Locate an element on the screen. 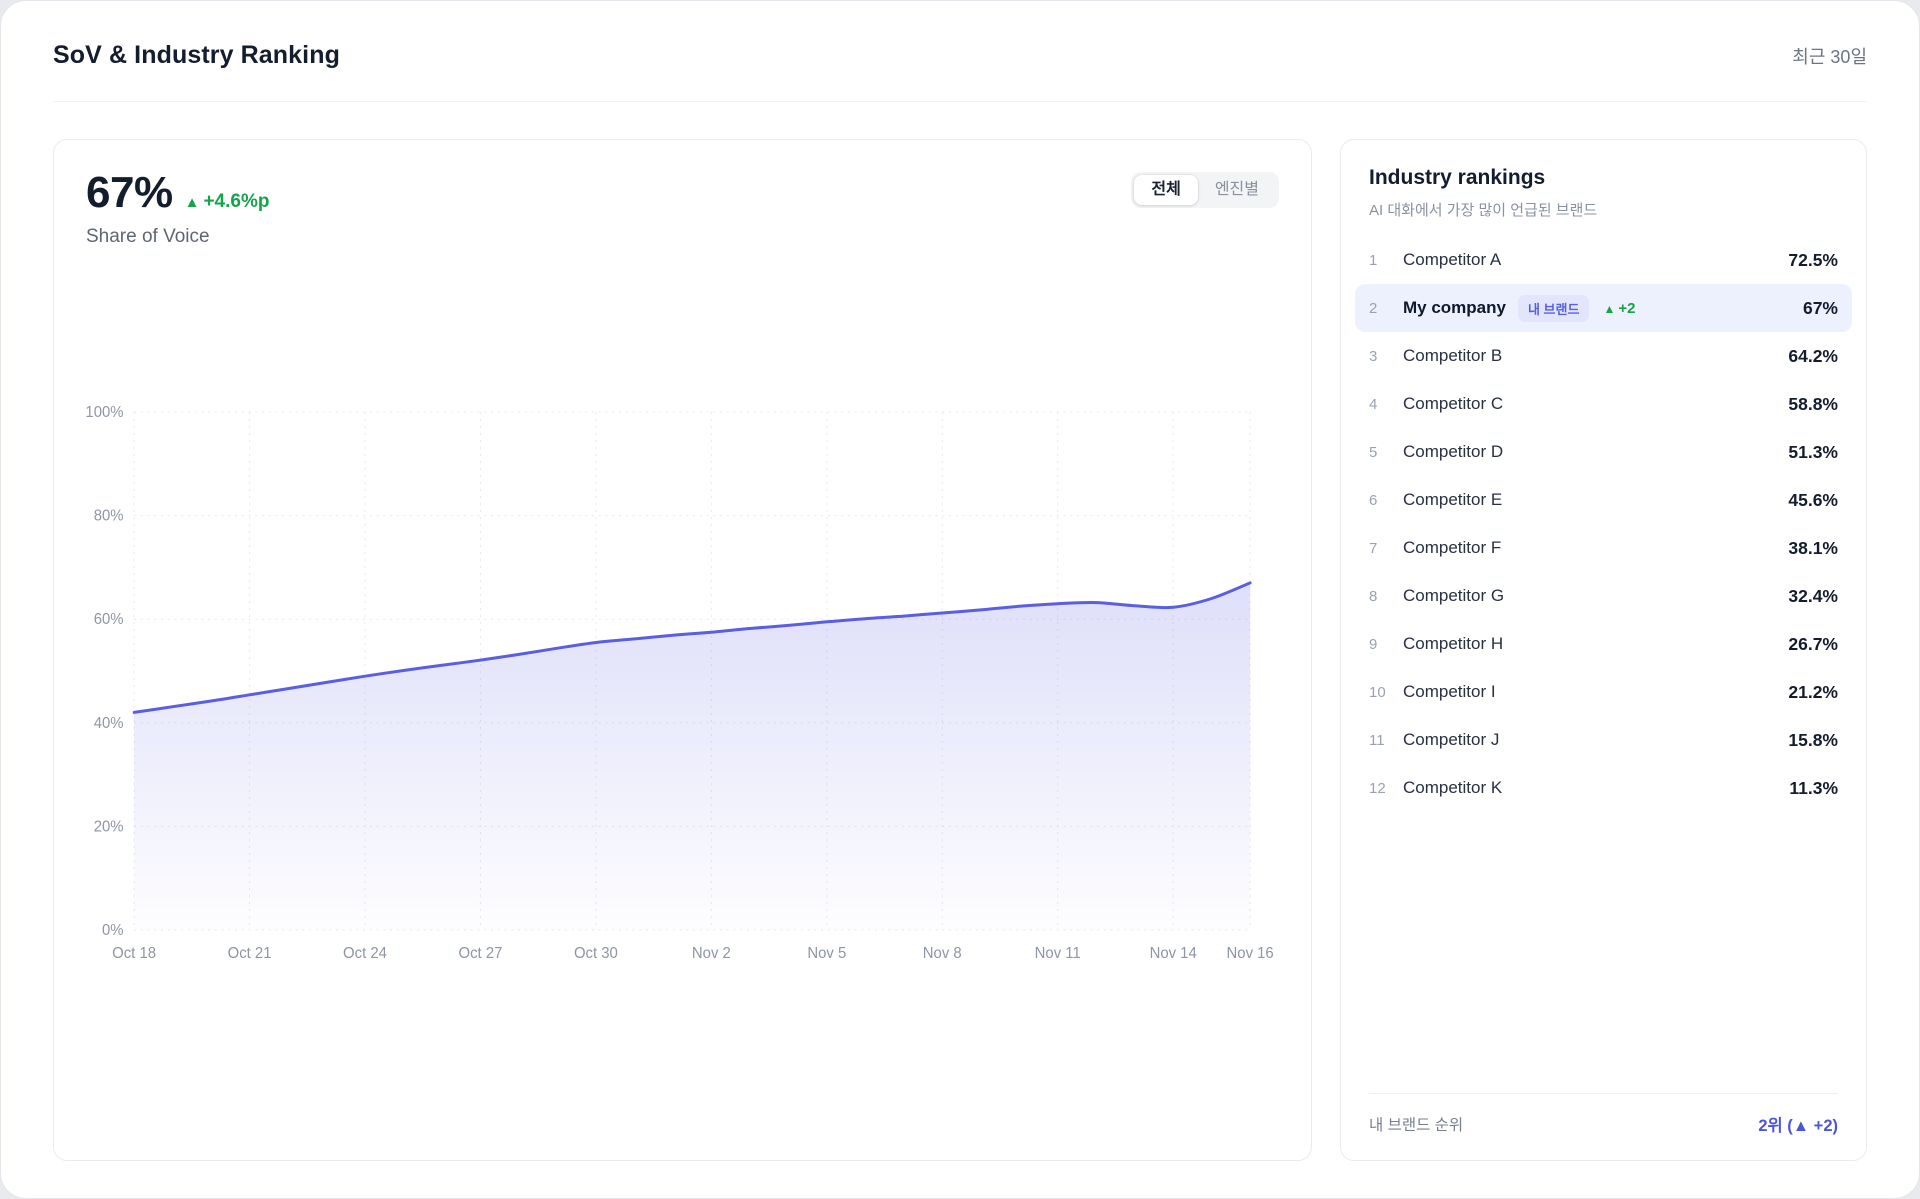 The height and width of the screenshot is (1199, 1920). rank-number: 3 is located at coordinates (1373, 356).